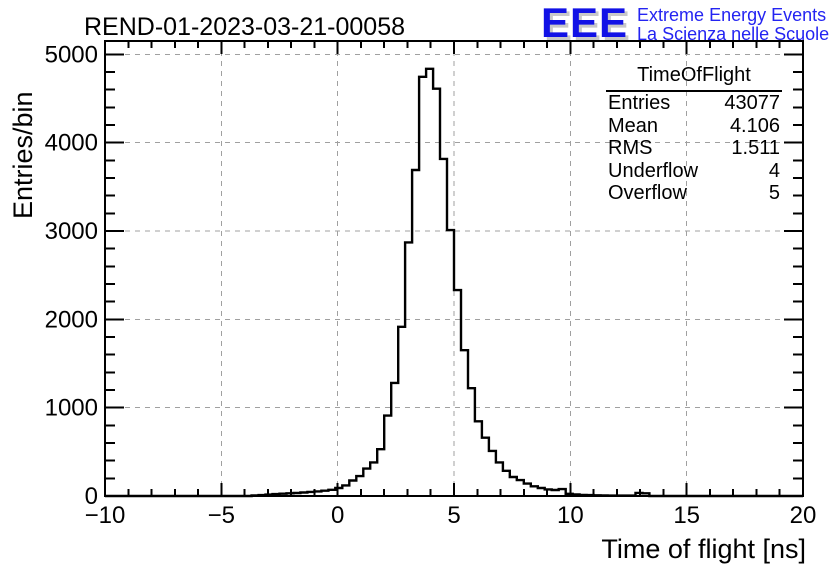  I want to click on x-tick-label: 20, so click(803, 515).